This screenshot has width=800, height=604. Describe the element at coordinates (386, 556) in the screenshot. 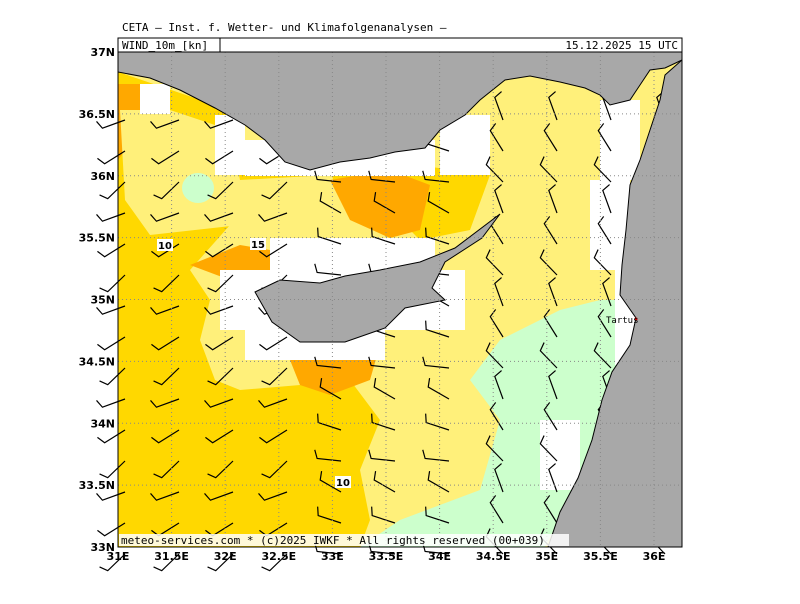

I see `lon-label: 33.5E` at that location.